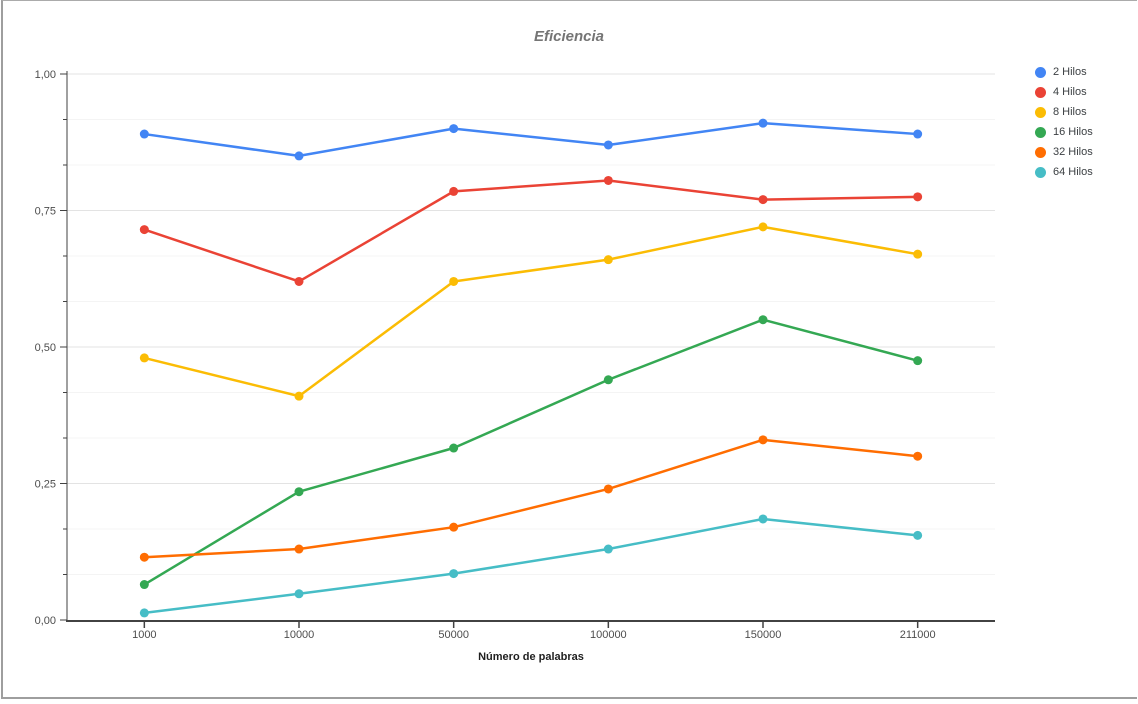 This screenshot has height=704, width=1138. I want to click on series-line-2-hilos, so click(531, 139).